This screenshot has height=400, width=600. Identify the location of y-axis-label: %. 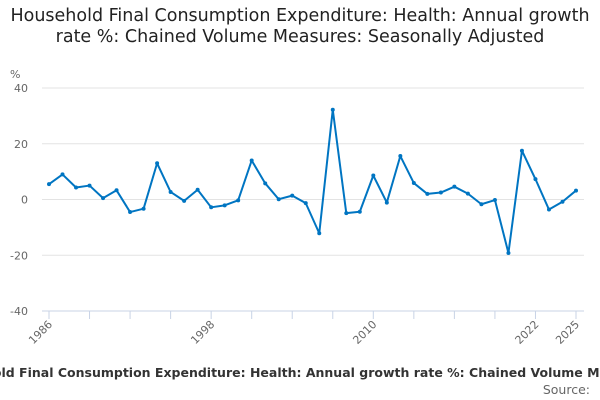
(15, 74).